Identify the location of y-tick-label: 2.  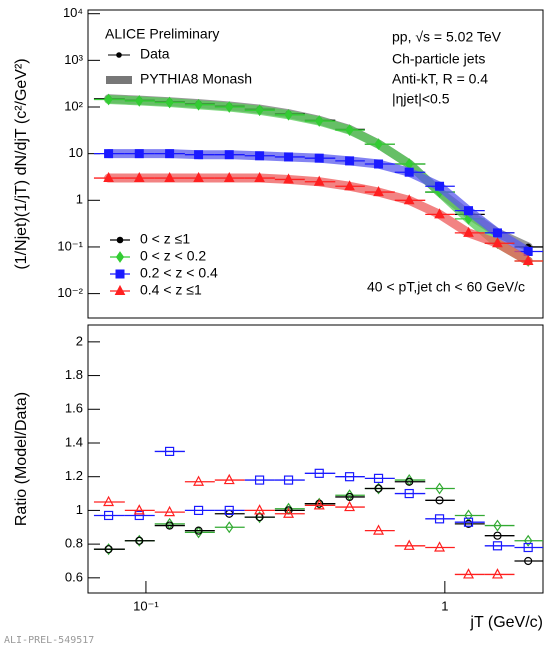
(79, 340).